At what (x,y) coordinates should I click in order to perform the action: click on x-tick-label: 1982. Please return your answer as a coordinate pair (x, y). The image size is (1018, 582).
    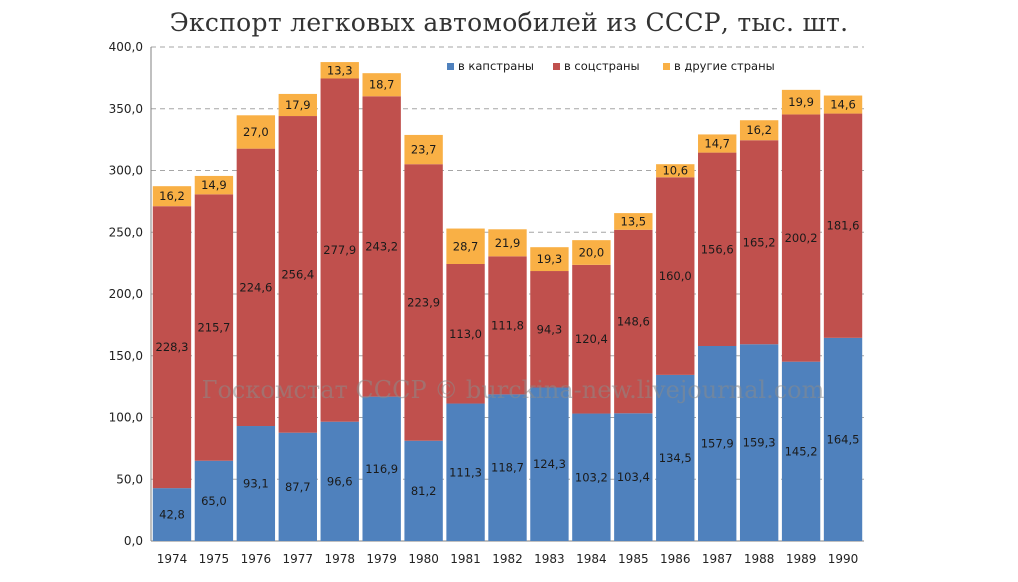
    Looking at the image, I should click on (507, 559).